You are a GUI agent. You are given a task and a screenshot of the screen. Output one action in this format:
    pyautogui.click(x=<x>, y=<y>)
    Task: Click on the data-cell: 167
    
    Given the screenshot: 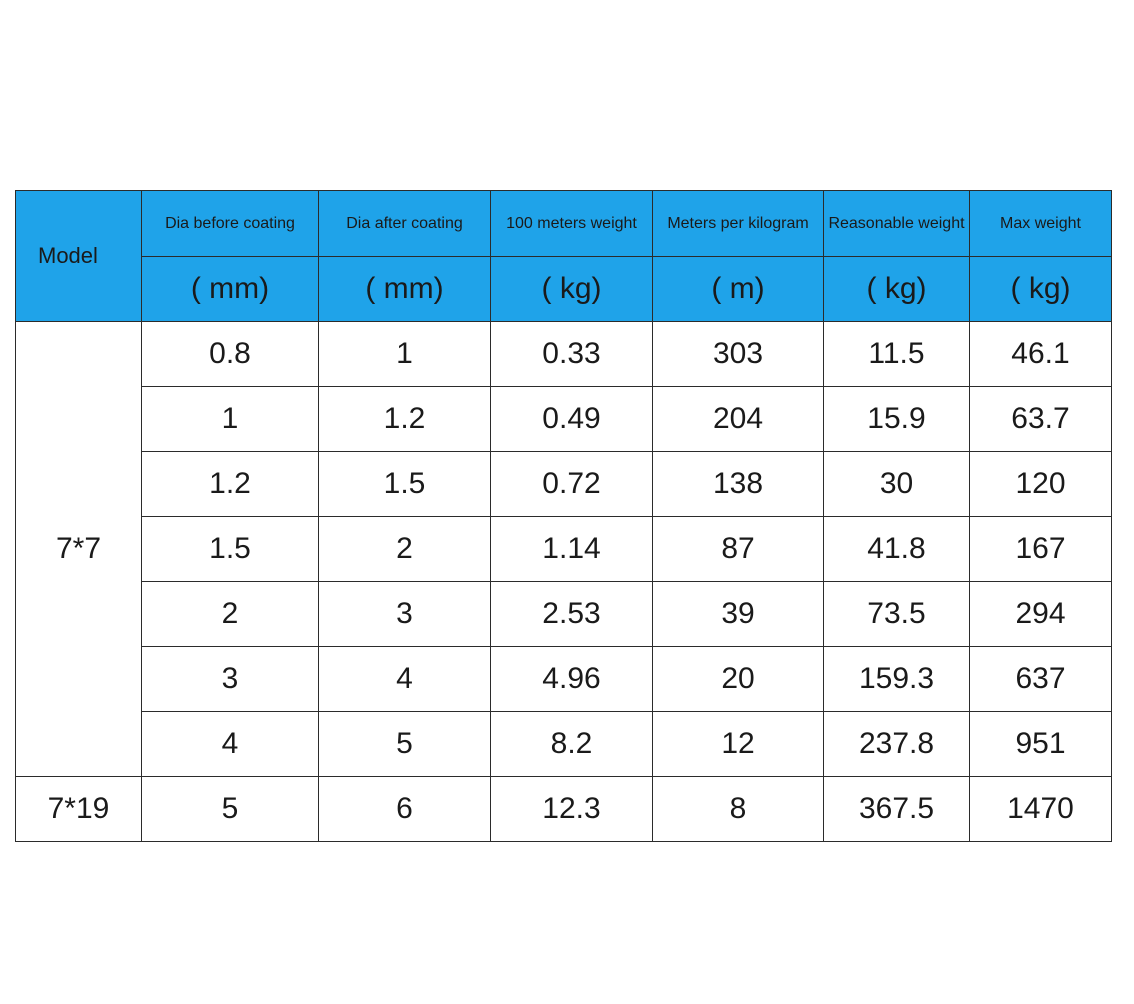 What is the action you would take?
    pyautogui.click(x=1040, y=549)
    